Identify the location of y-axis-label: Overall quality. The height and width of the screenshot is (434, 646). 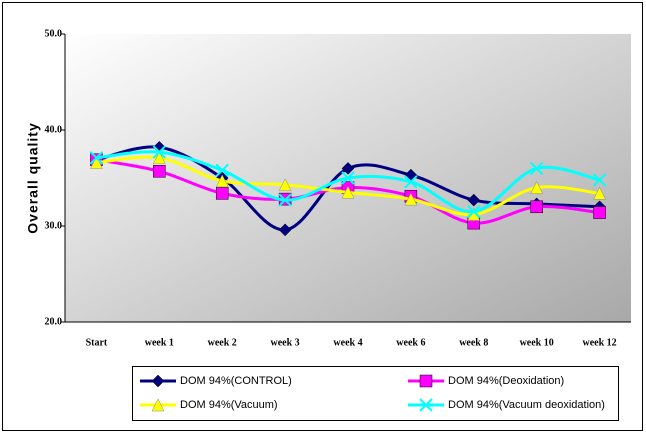
(33, 177).